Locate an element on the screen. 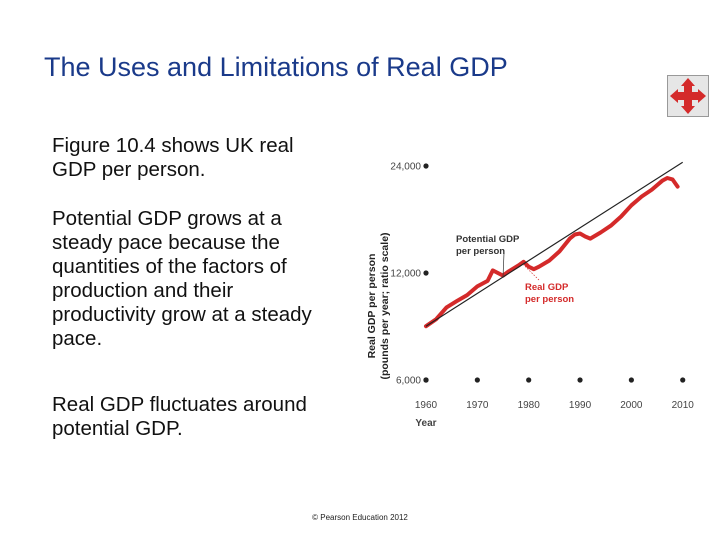  potential-gdp-line is located at coordinates (554, 244).